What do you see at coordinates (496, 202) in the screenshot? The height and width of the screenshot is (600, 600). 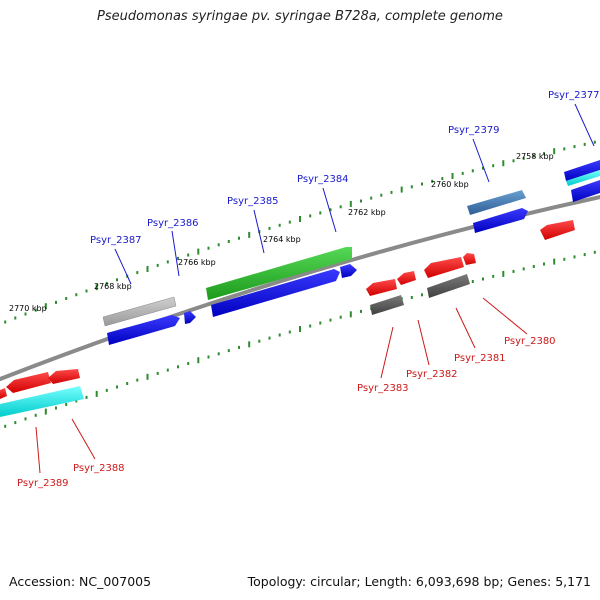 I see `gene-arrow-steel` at bounding box center [496, 202].